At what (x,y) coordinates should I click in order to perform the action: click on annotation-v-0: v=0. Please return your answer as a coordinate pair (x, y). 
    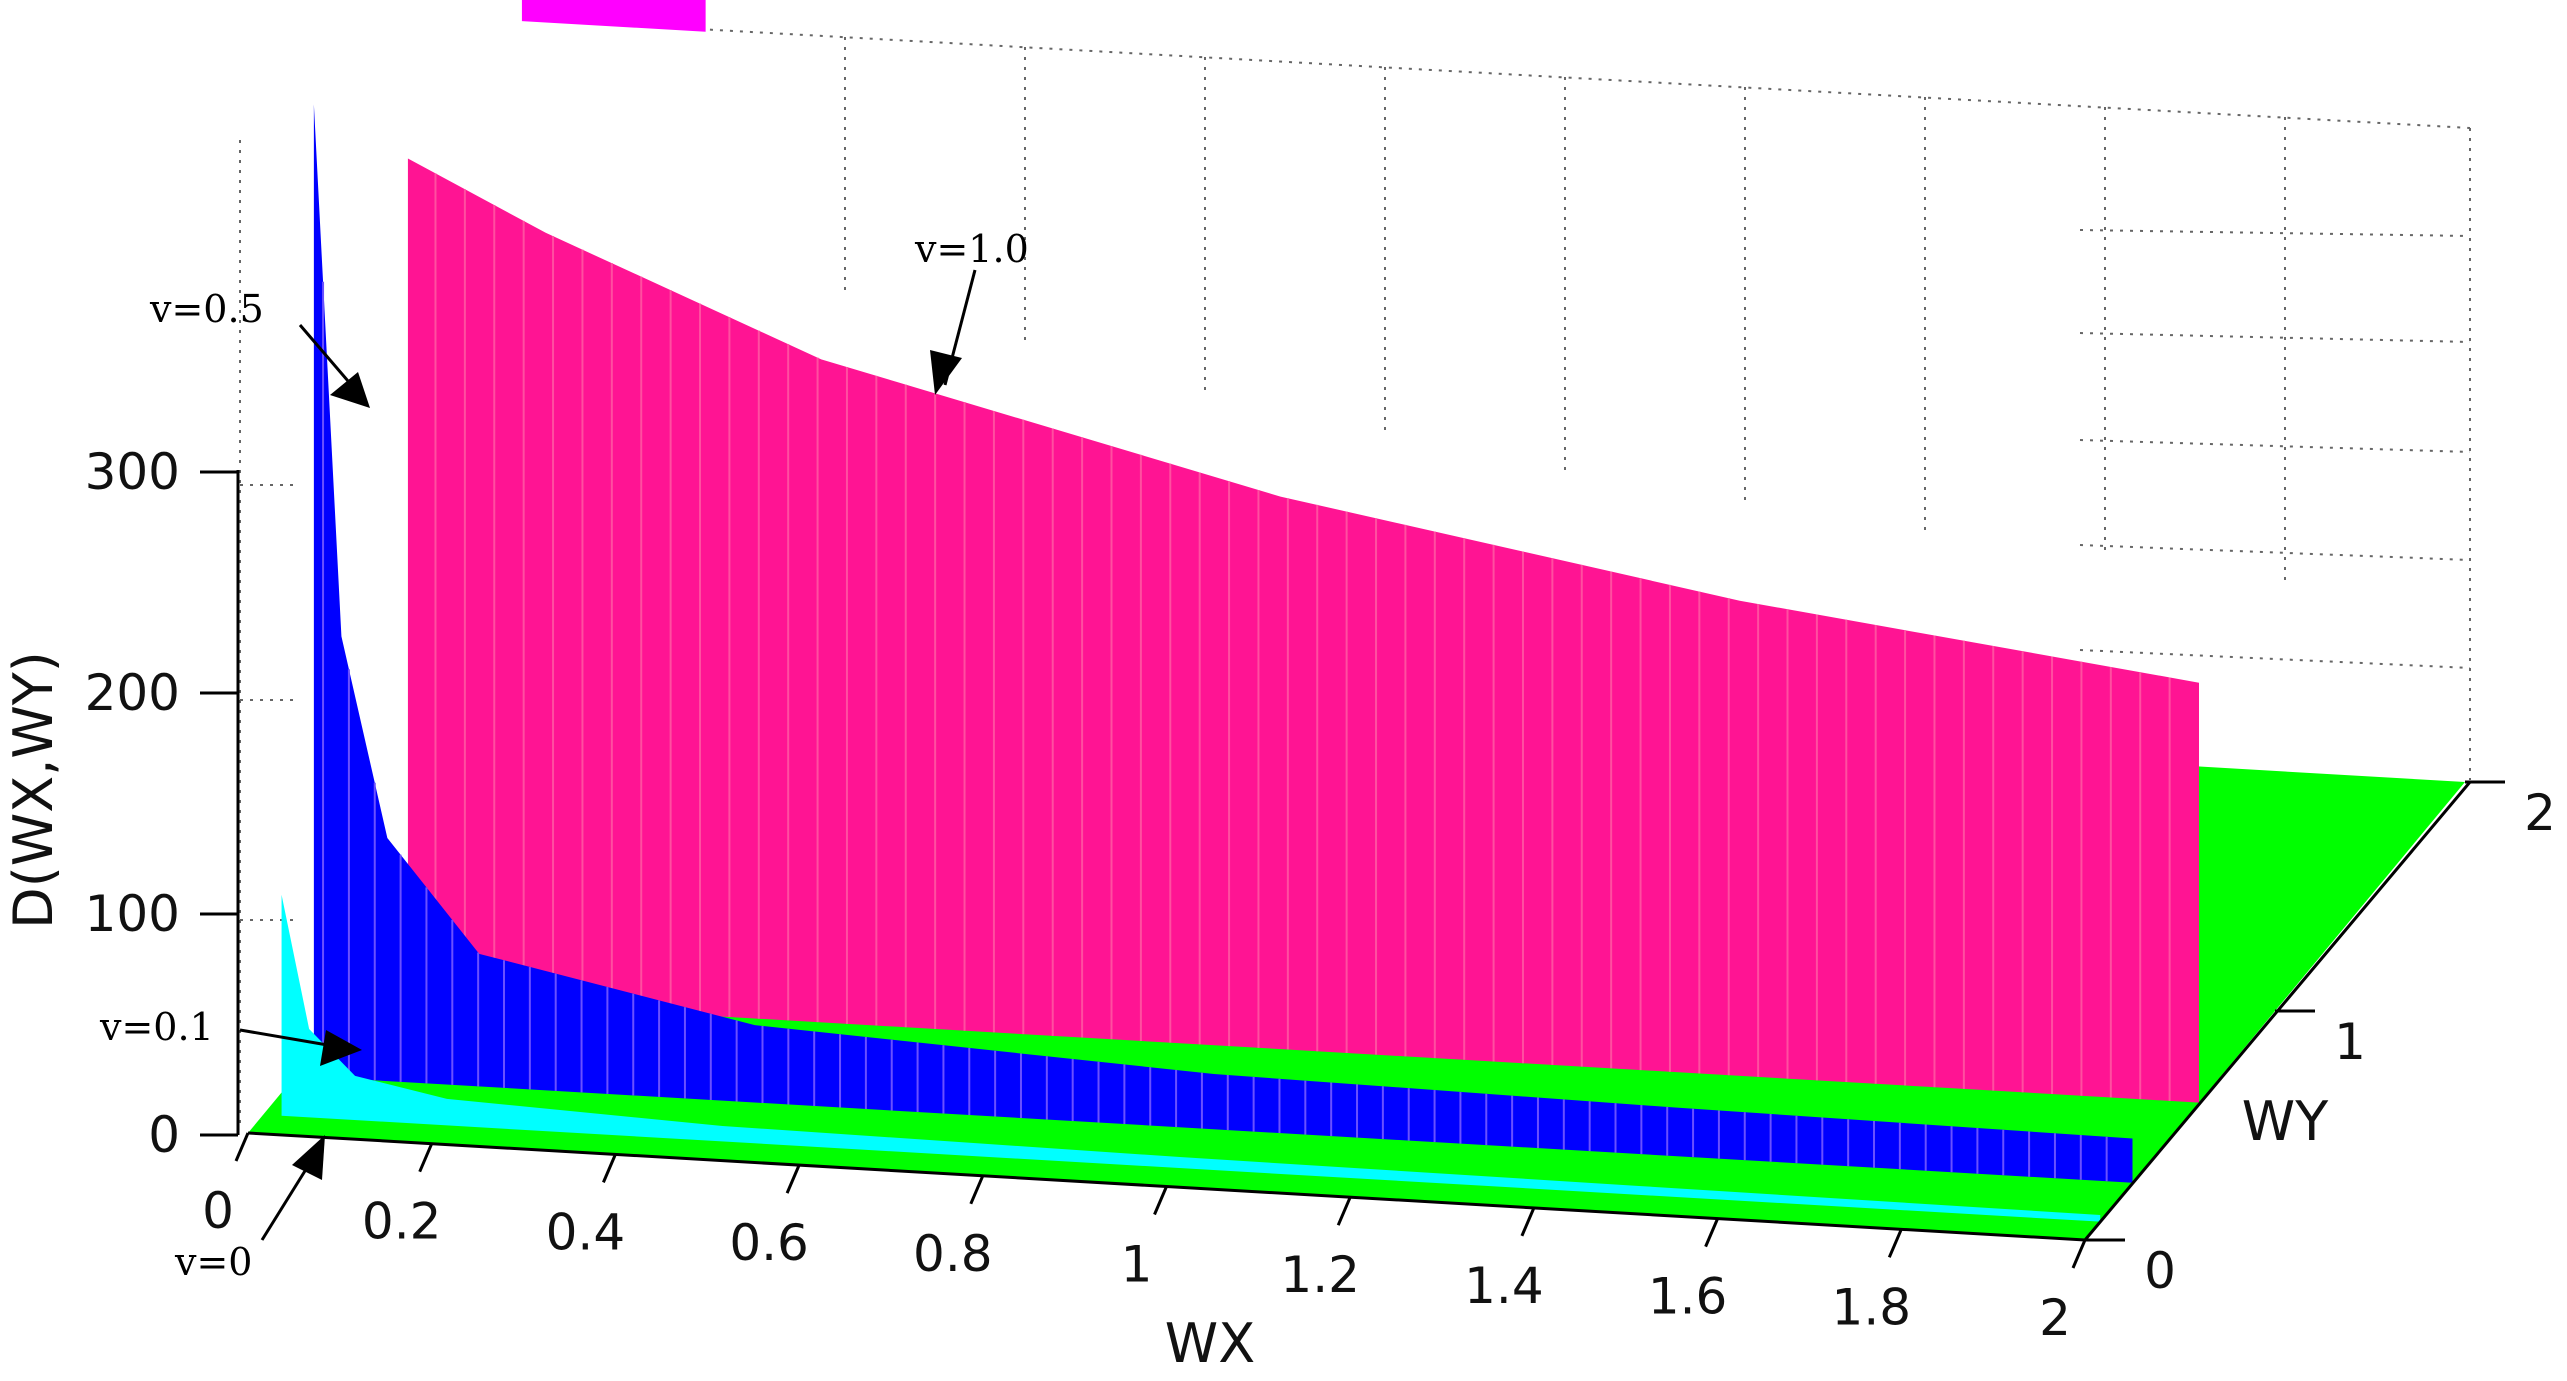
    Looking at the image, I should click on (213, 1262).